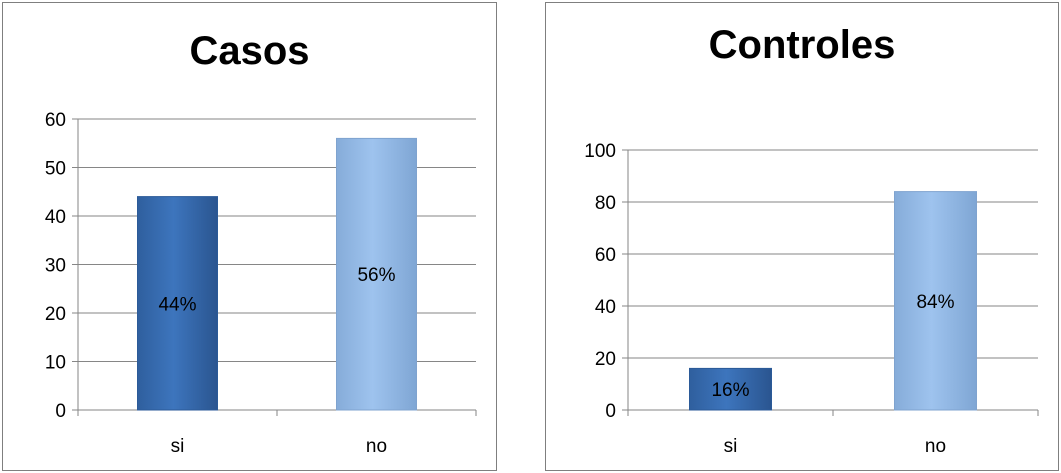  I want to click on data-label: 44%, so click(177, 304).